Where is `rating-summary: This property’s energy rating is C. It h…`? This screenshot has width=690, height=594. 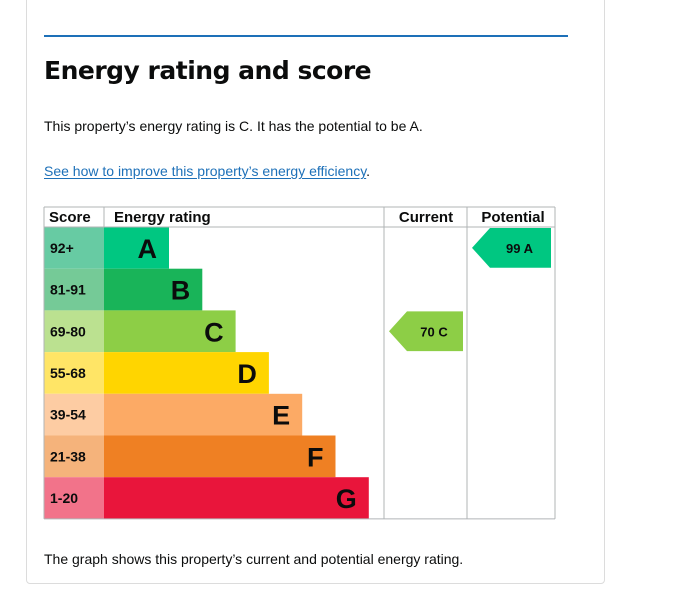 rating-summary: This property’s energy rating is C. It h… is located at coordinates (233, 126).